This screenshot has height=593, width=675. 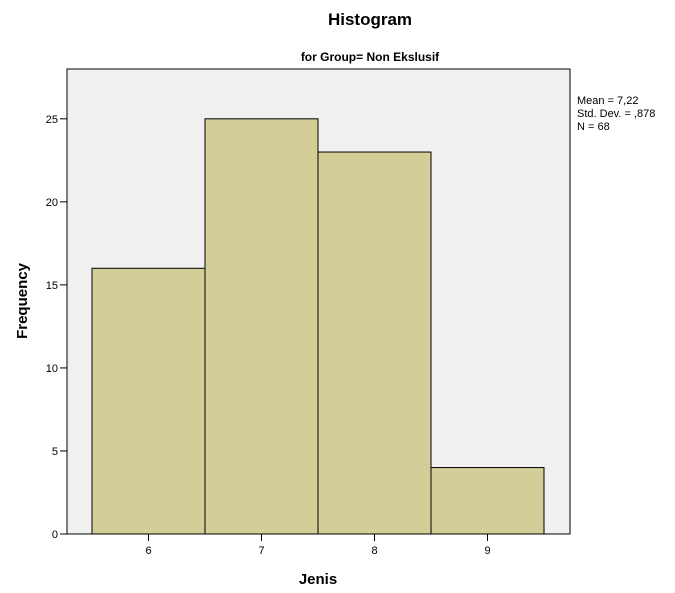 What do you see at coordinates (370, 19) in the screenshot?
I see `chart-title: Histogram` at bounding box center [370, 19].